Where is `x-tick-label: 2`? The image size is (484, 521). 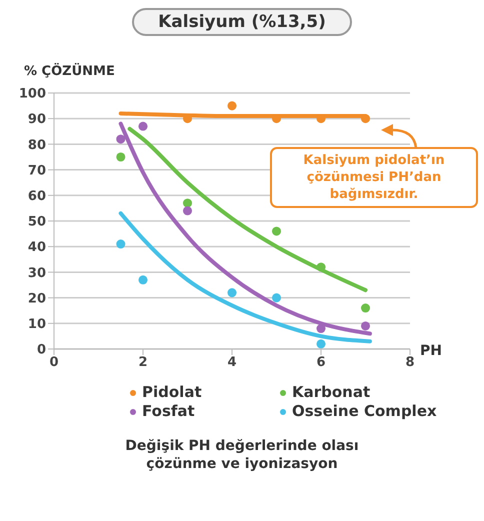 x-tick-label: 2 is located at coordinates (143, 362).